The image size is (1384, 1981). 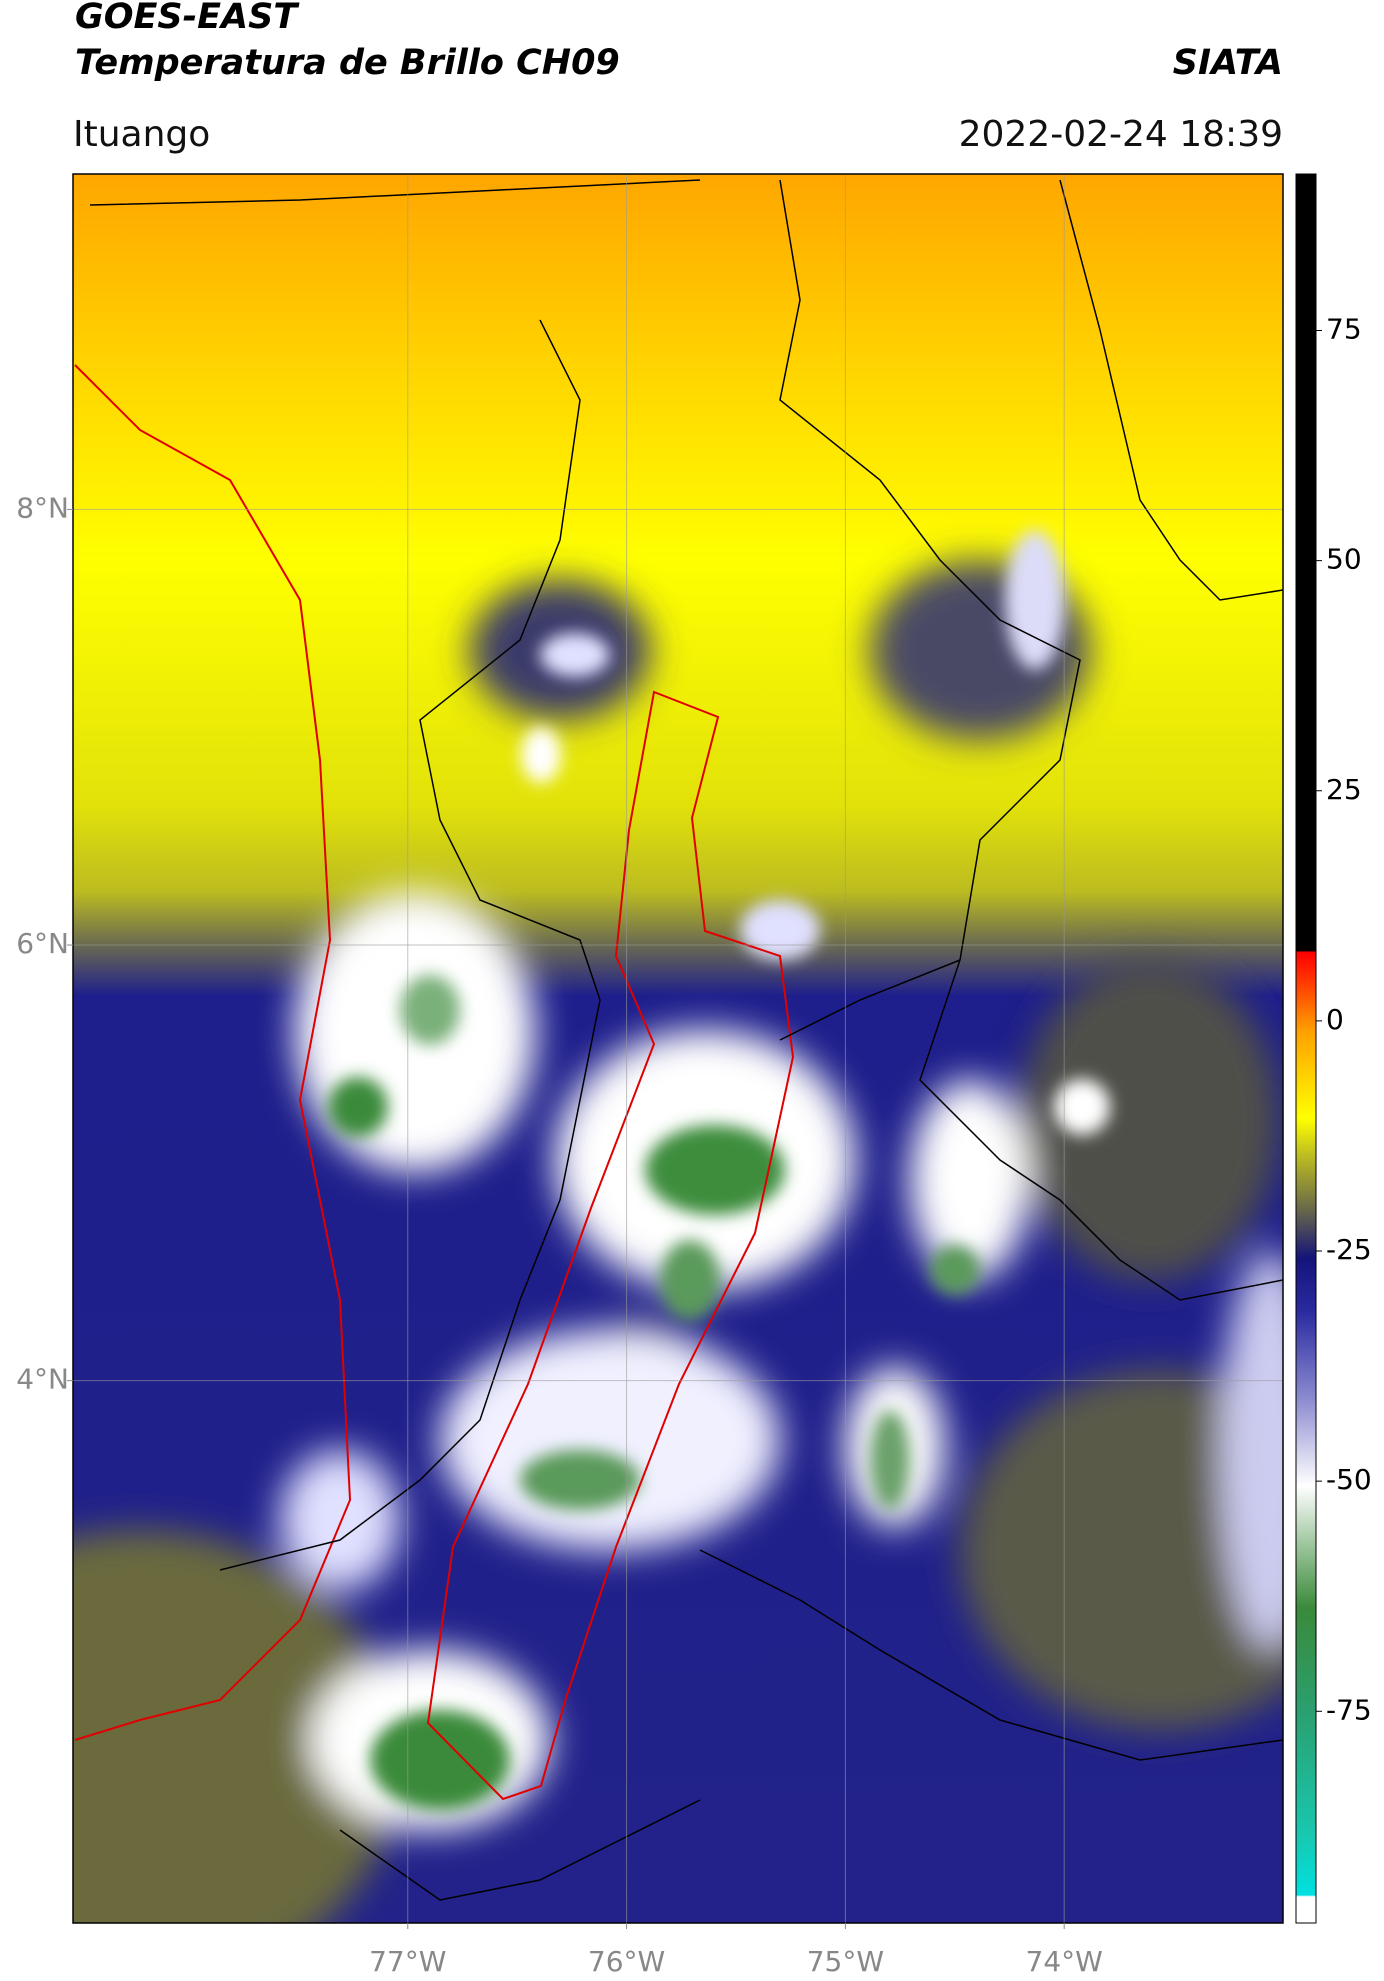 I want to click on x-tick-label: 74°W, so click(x=1064, y=1961).